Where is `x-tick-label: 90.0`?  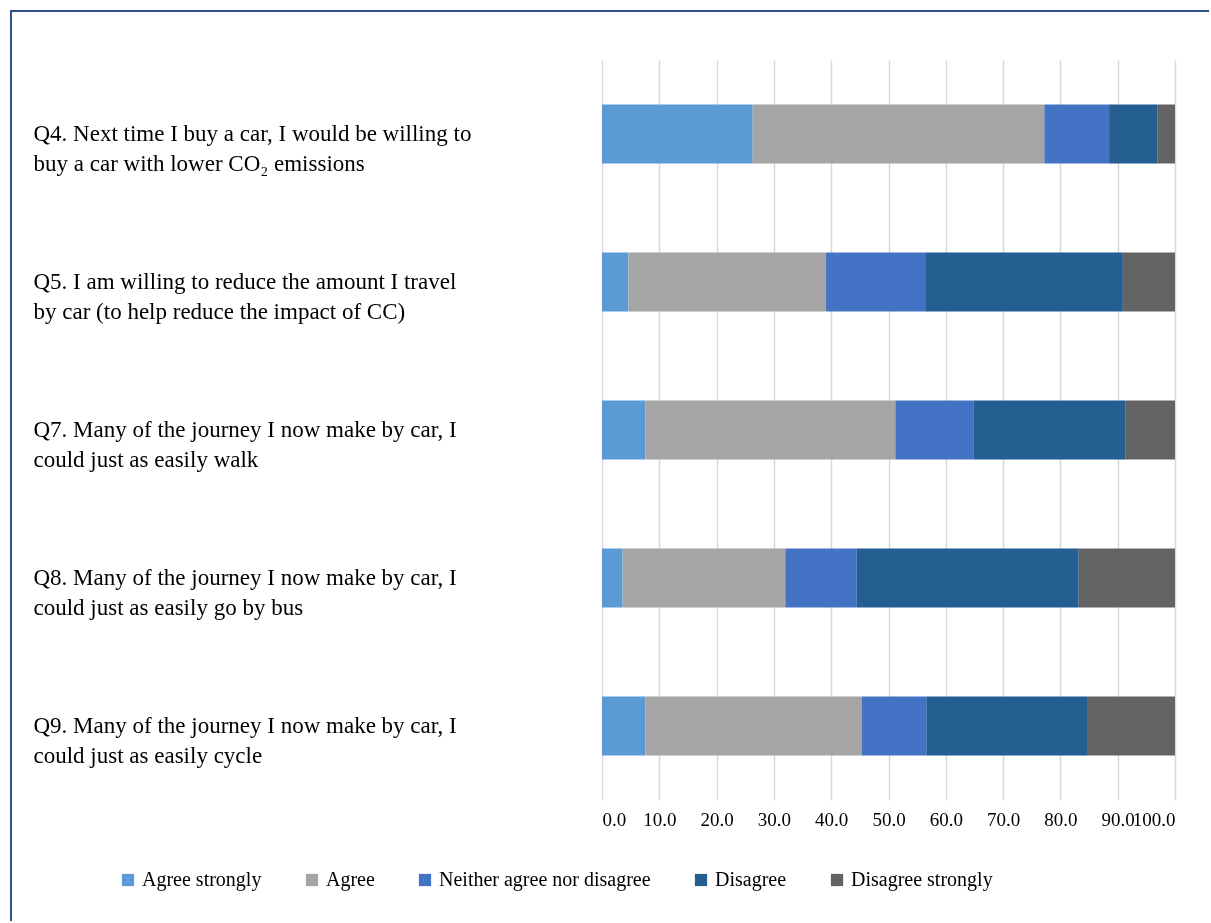 x-tick-label: 90.0 is located at coordinates (1118, 819).